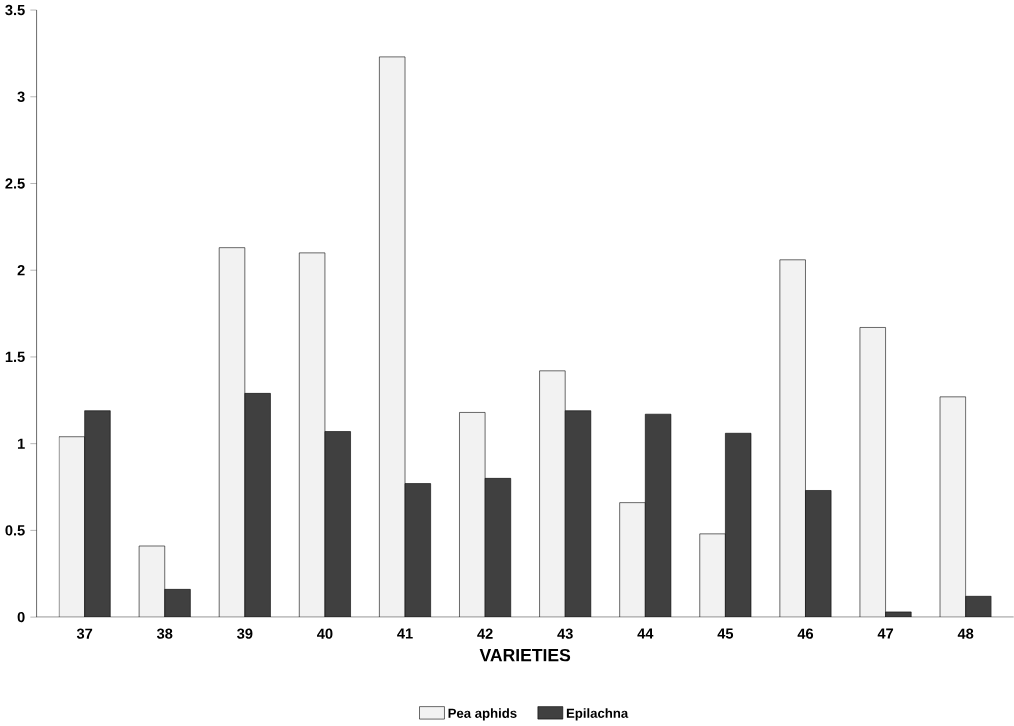  Describe the element at coordinates (565, 633) in the screenshot. I see `x-tick-label: 43` at that location.